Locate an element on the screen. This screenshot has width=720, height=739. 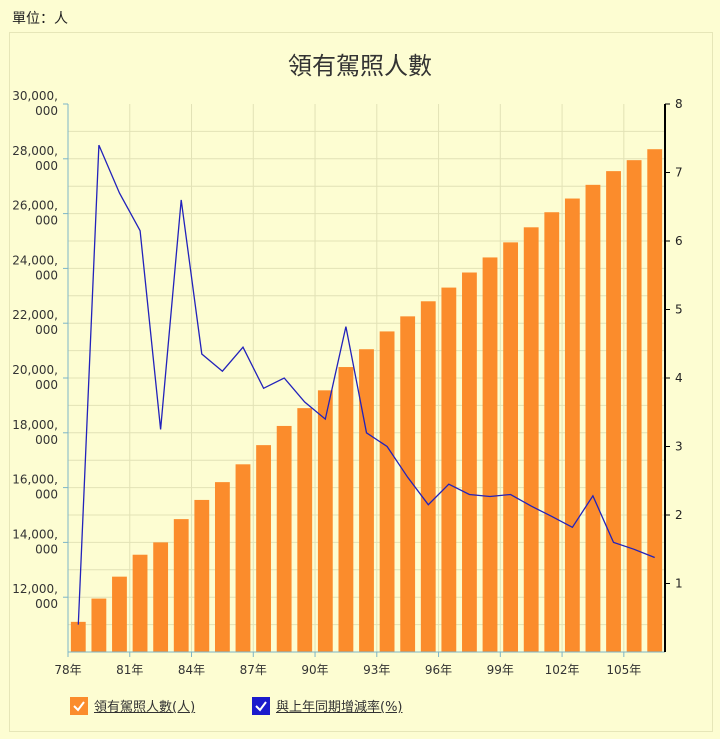
left-tick-label: 20,000, is located at coordinates (35, 370).